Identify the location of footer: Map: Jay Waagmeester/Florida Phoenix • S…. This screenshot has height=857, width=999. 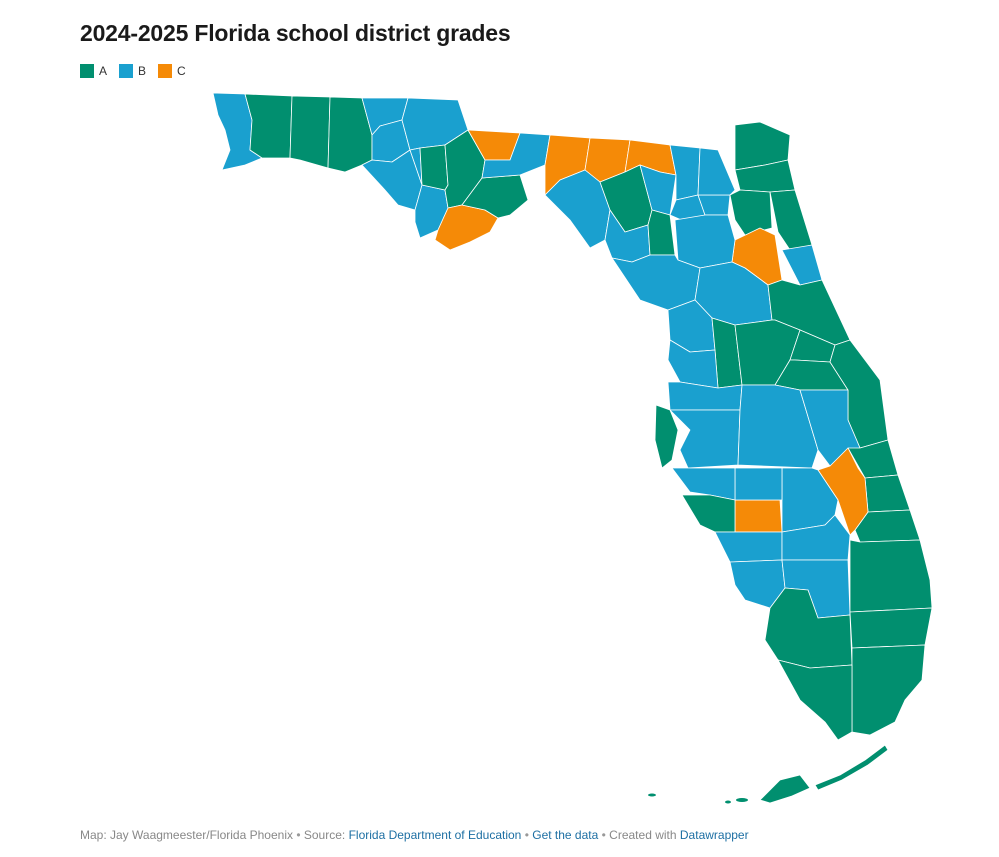
(414, 835).